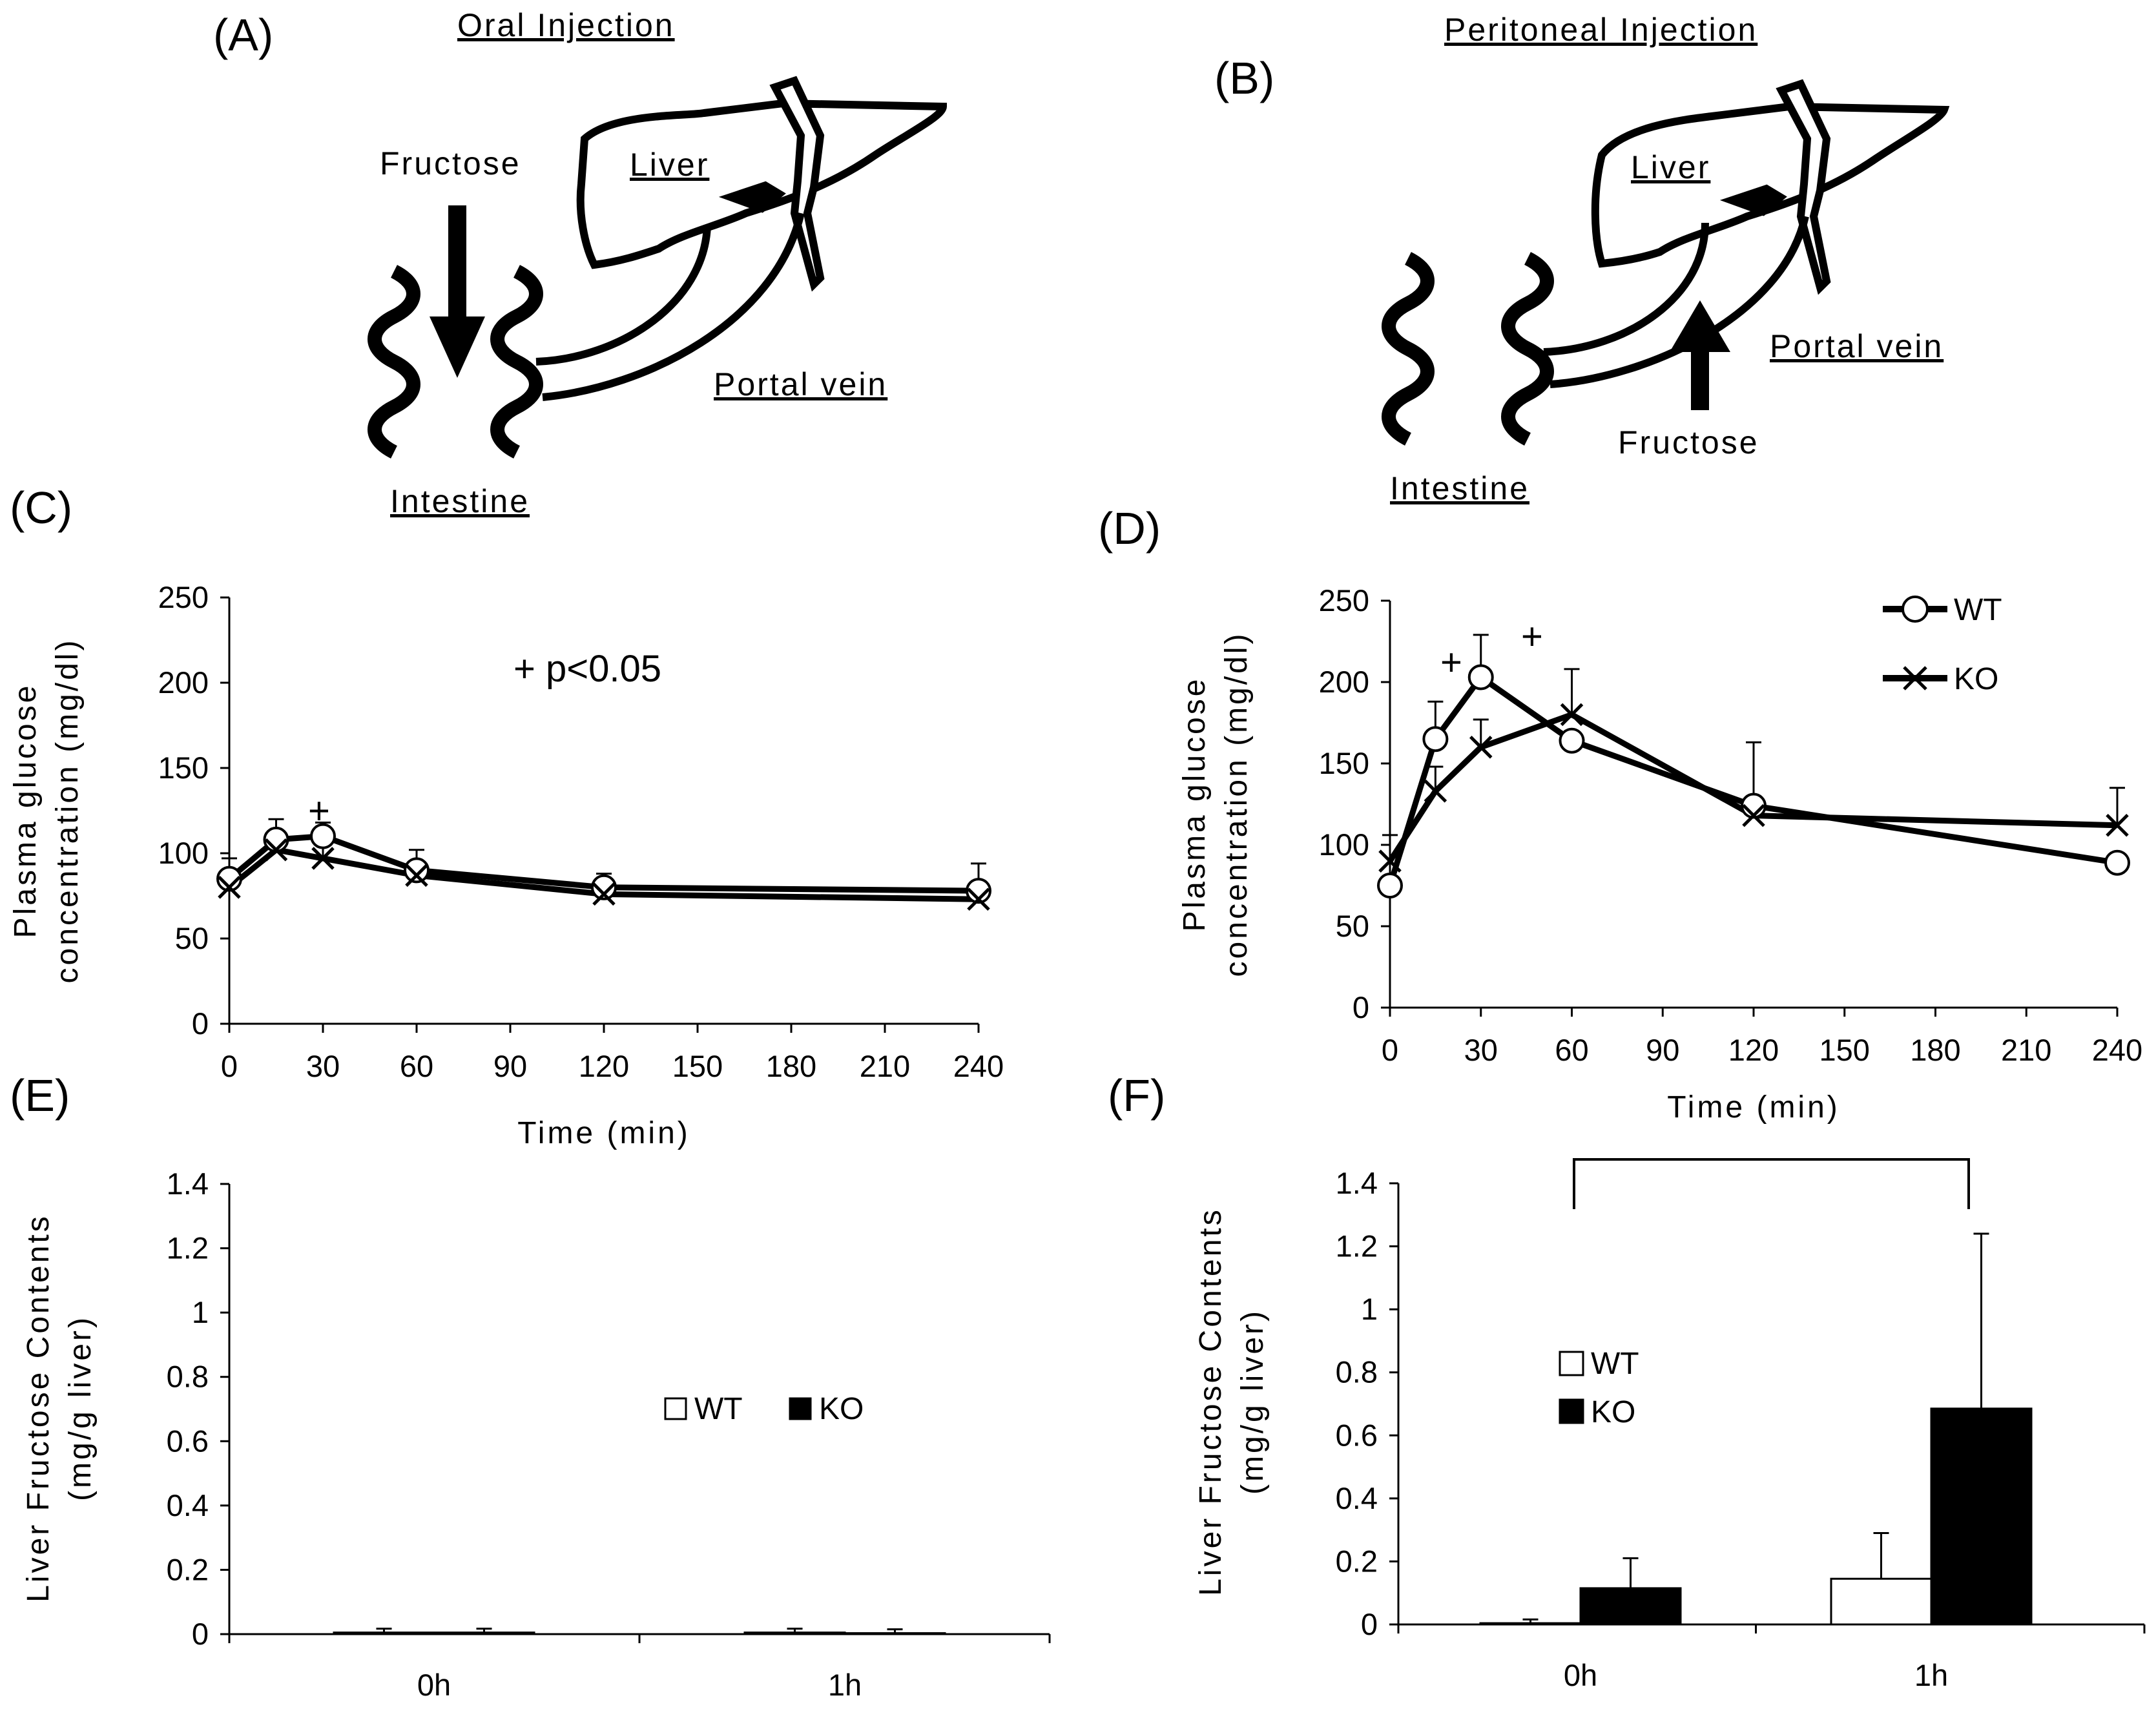 The width and height of the screenshot is (2156, 1711). Describe the element at coordinates (80, 1408) in the screenshot. I see `chart-e-y-axis-label-2: (mg/g liver)` at that location.